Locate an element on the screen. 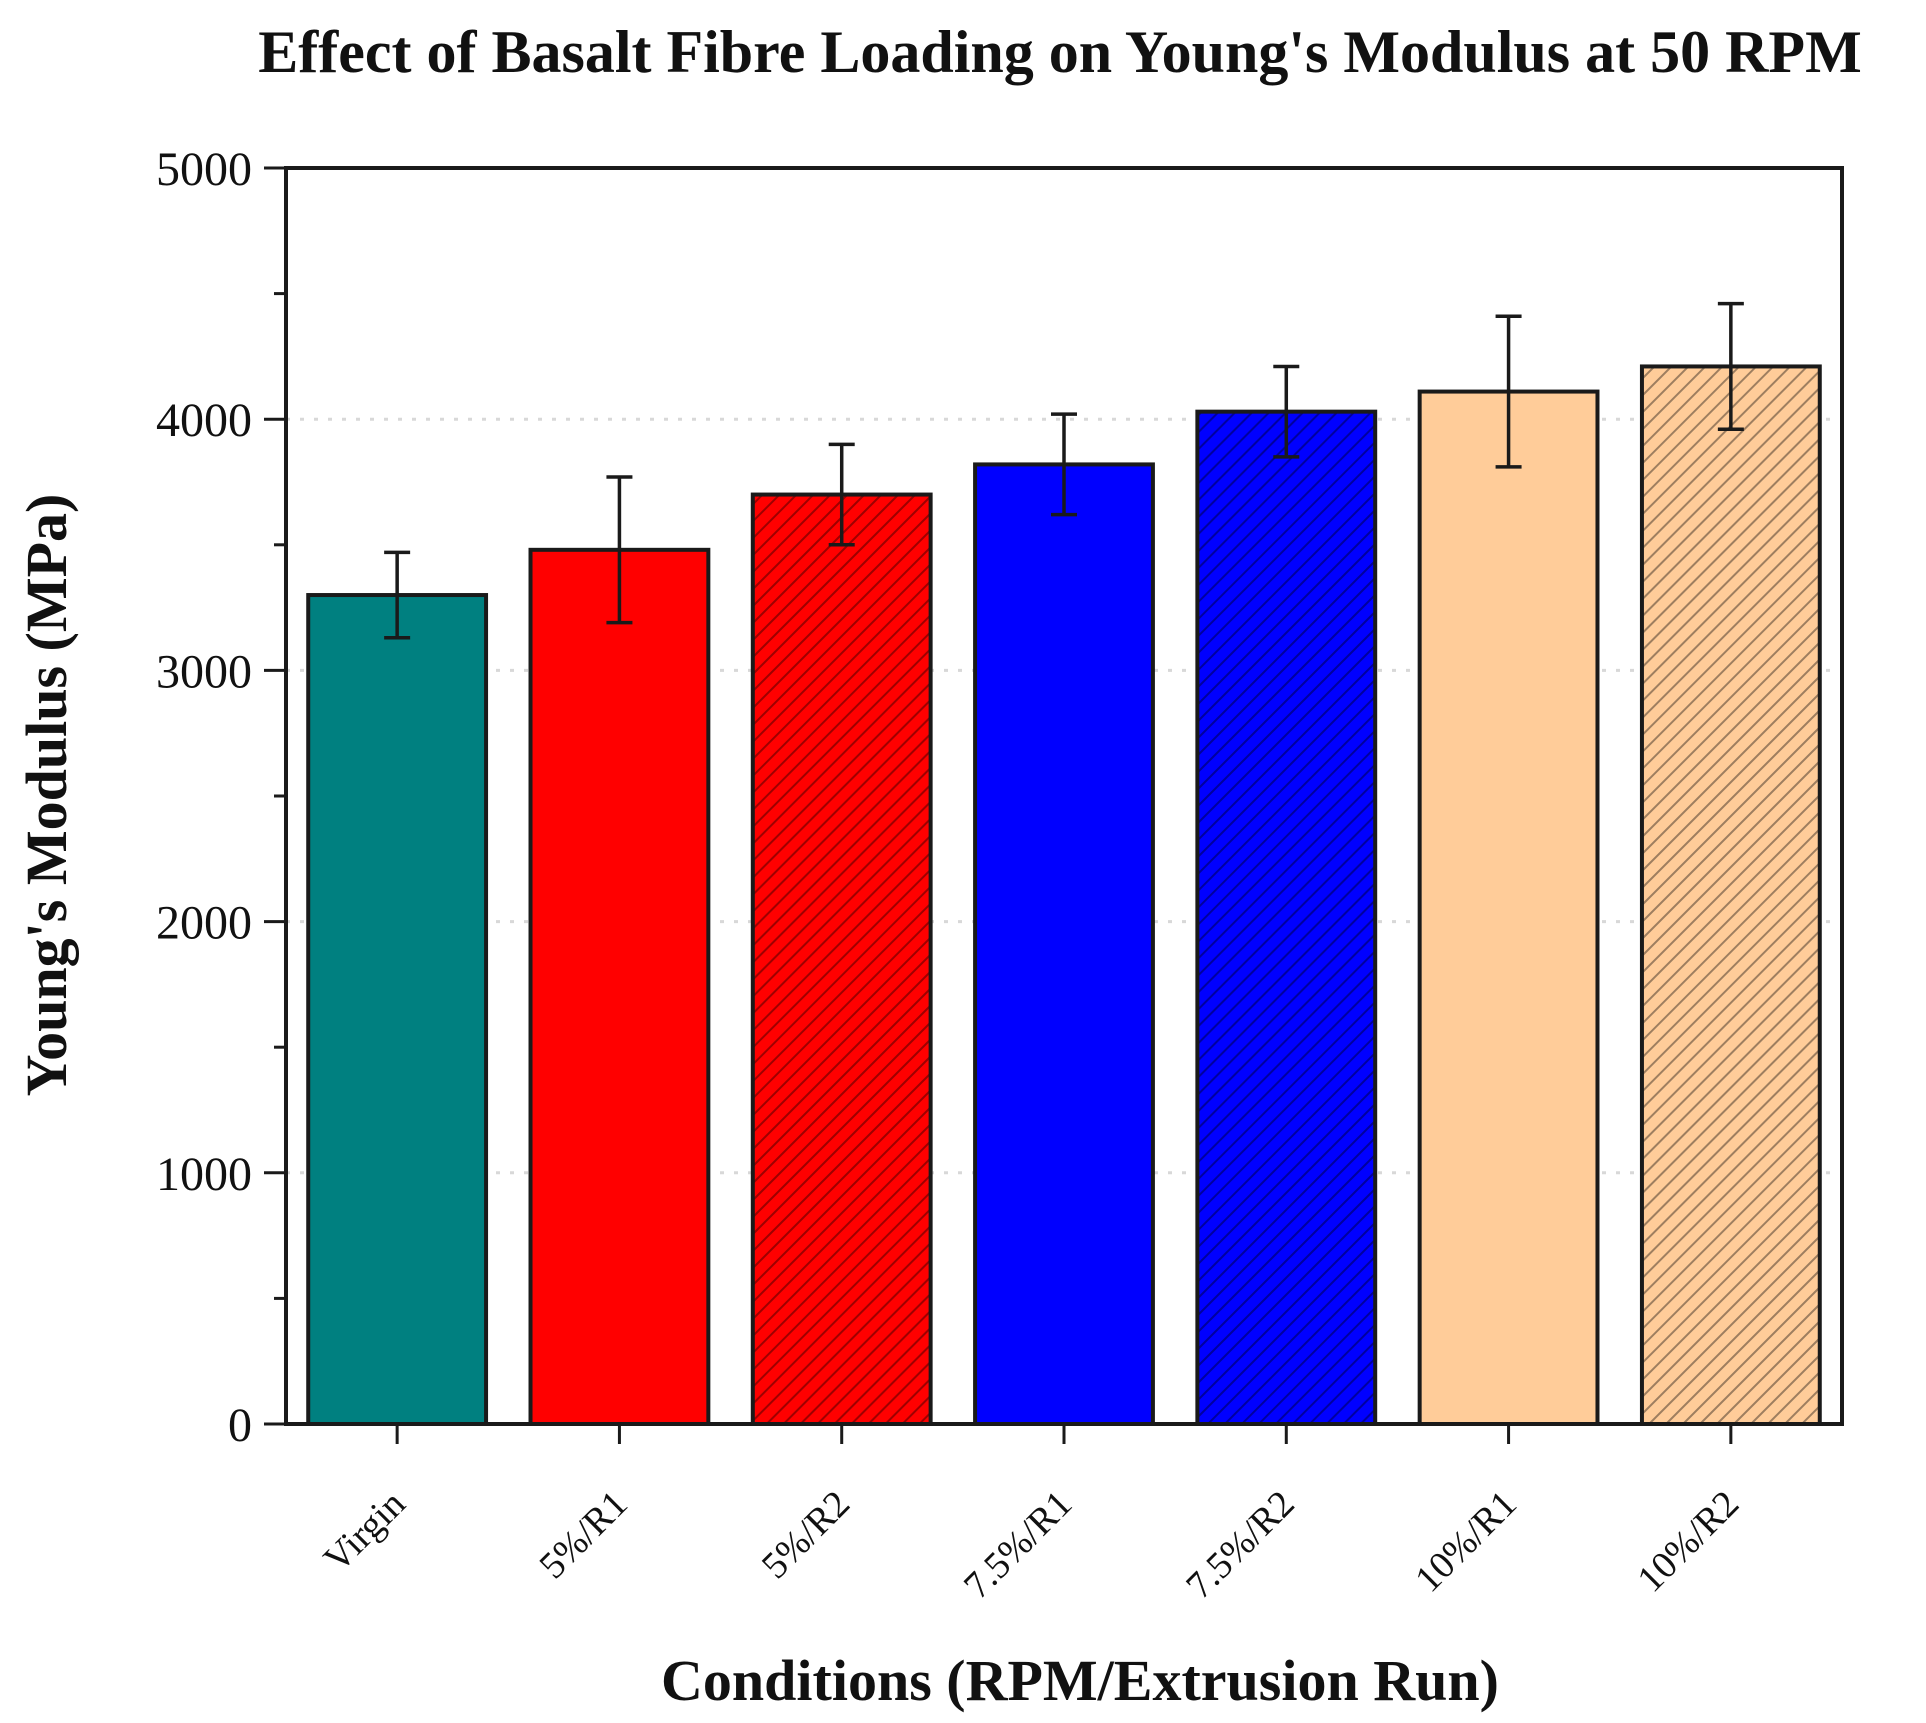 The height and width of the screenshot is (1723, 1926). y-tick-label: 3000 is located at coordinates (204, 671).